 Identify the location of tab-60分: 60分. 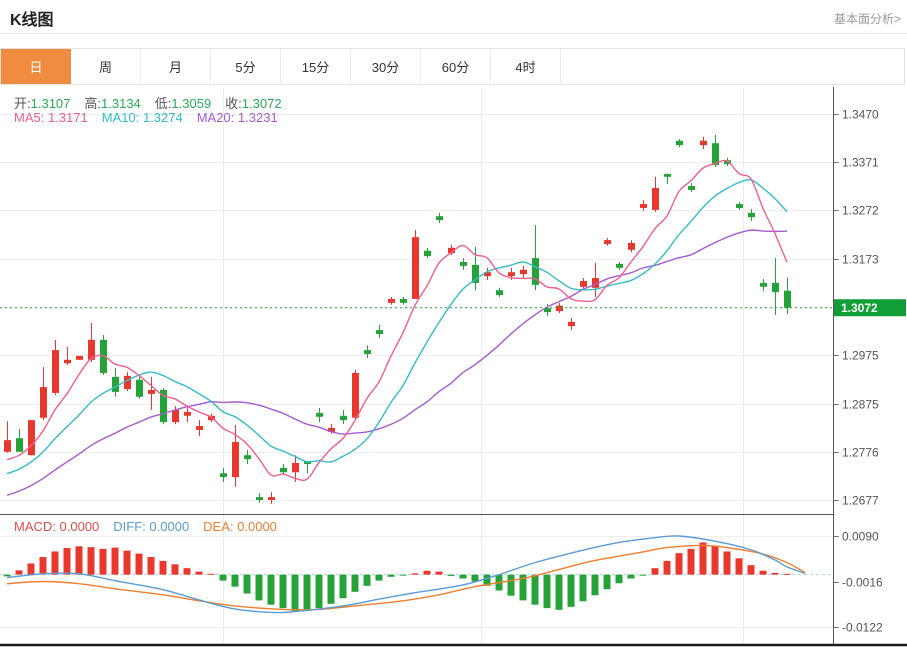
(456, 66).